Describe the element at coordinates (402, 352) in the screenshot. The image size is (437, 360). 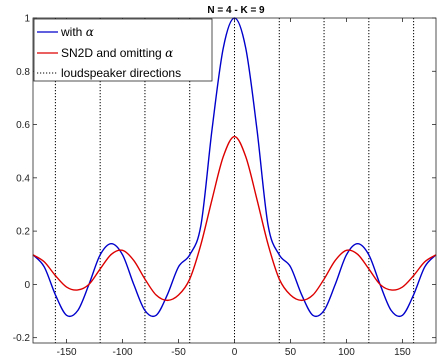
I see `x-tick-label-6: 150` at that location.